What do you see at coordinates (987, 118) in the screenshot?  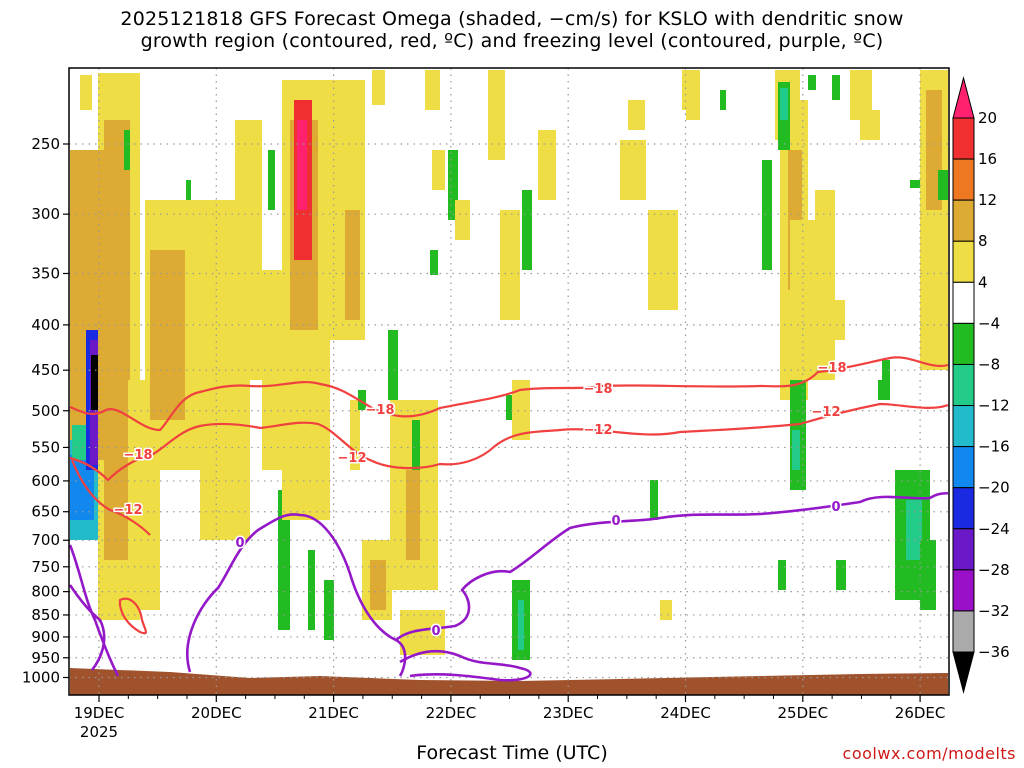 I see `colorbar-label: 20` at bounding box center [987, 118].